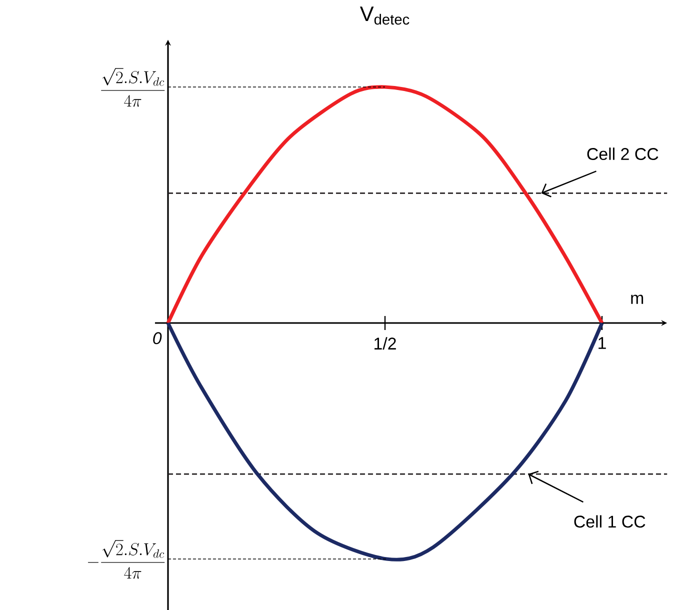  Describe the element at coordinates (157, 338) in the screenshot. I see `x-tick-label: 0` at that location.